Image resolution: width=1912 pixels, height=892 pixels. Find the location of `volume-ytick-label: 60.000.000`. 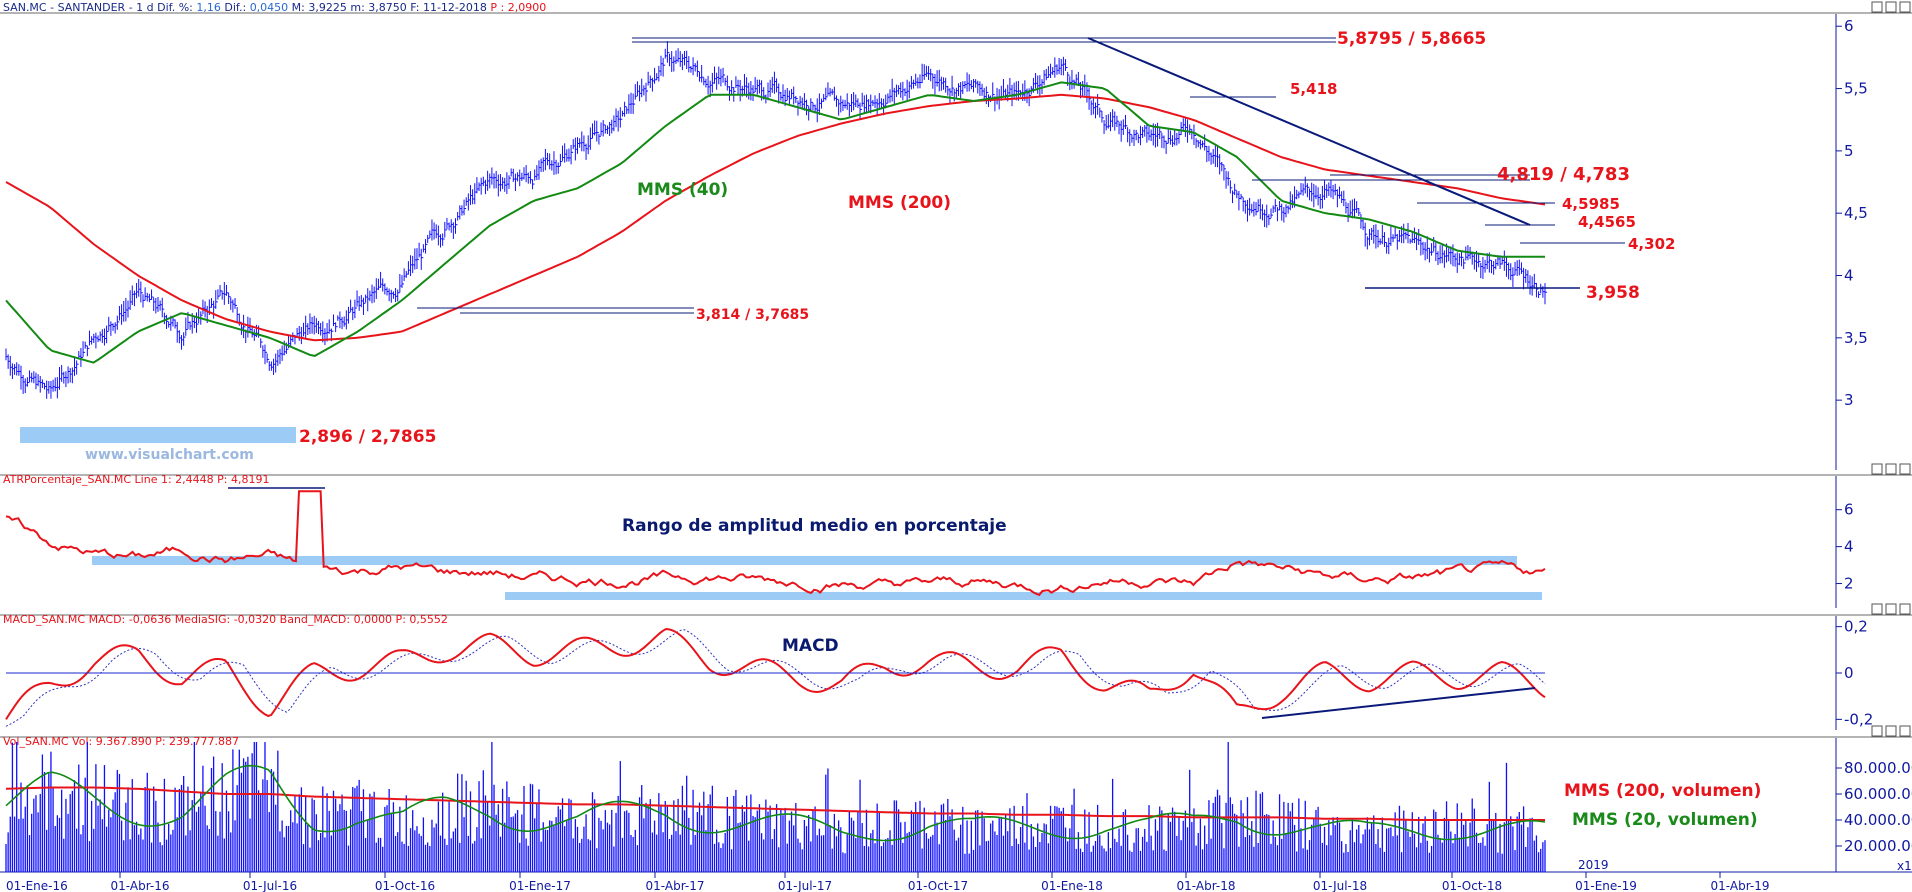

volume-ytick-label: 60.000.000 is located at coordinates (1878, 794).